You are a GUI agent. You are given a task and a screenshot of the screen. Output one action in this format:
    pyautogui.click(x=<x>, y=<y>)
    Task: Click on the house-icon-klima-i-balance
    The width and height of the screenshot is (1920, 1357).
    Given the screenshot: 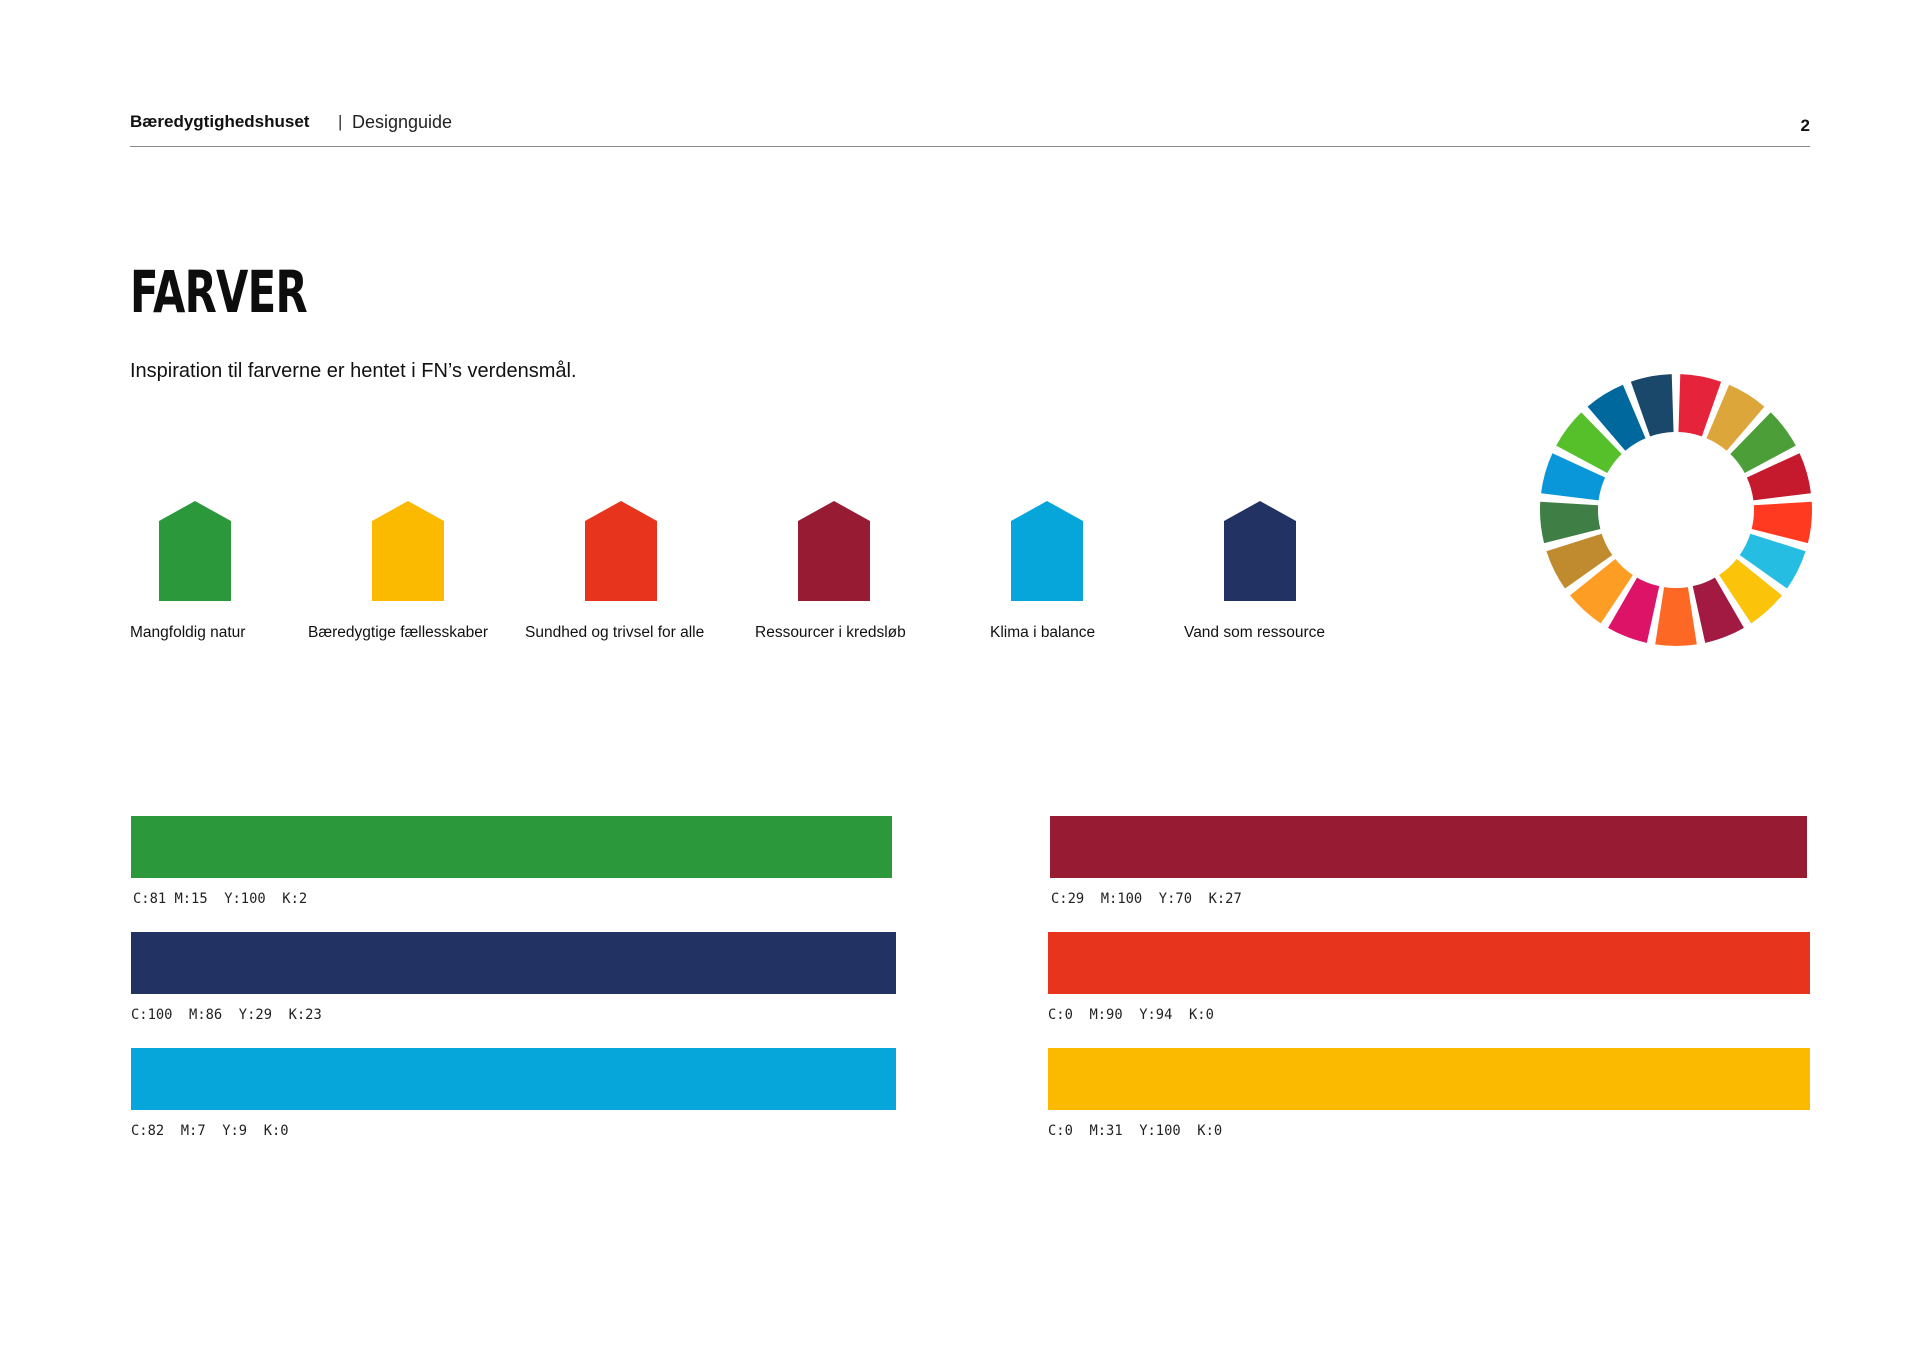 What is the action you would take?
    pyautogui.click(x=1047, y=551)
    